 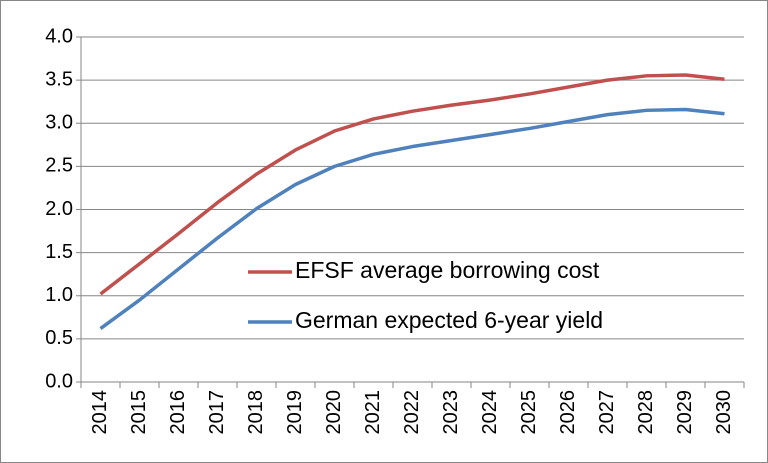 I want to click on y-tick-label: 2.0, so click(x=59, y=209).